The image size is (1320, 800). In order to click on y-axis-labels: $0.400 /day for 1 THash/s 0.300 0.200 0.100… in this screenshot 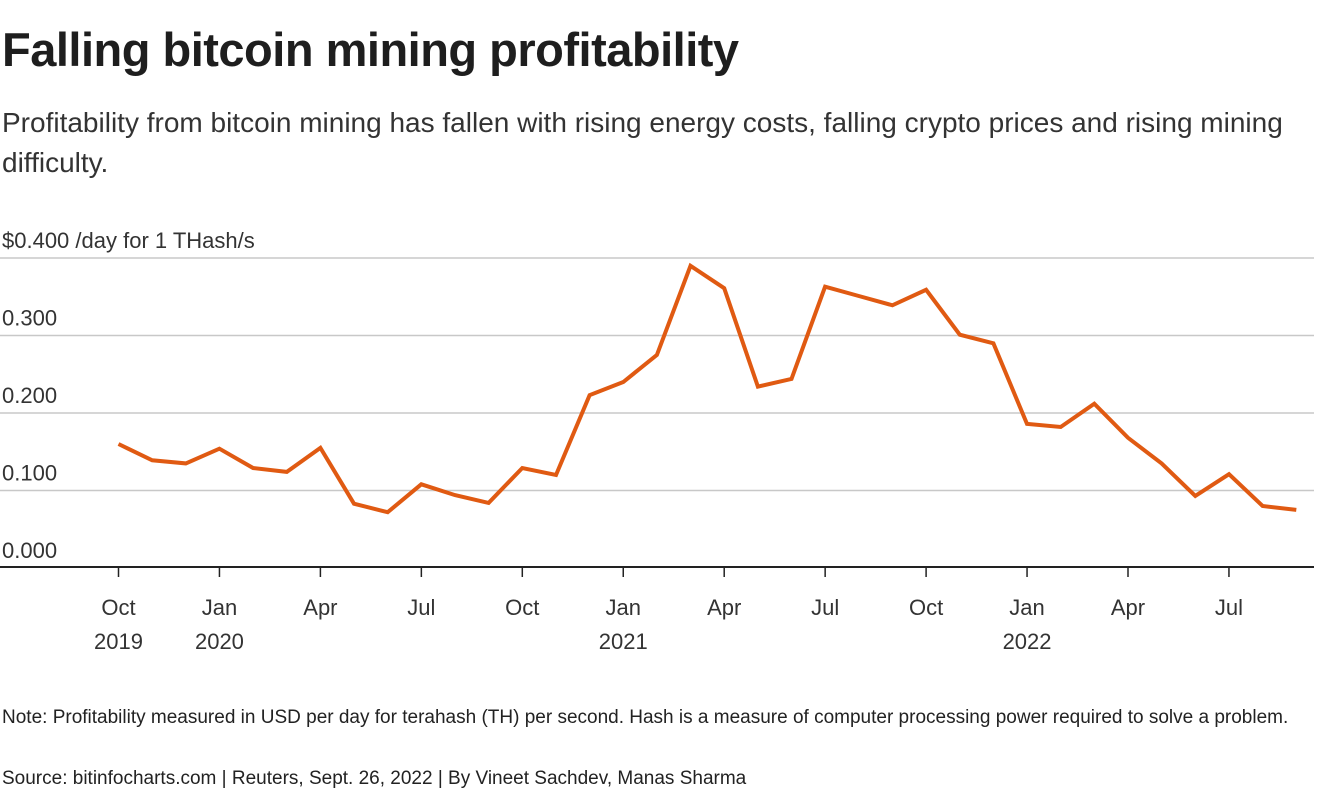, I will do `click(128, 395)`.